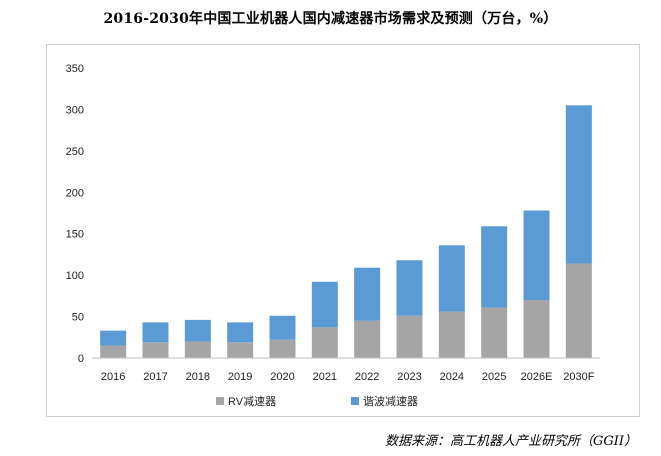 The height and width of the screenshot is (456, 661). I want to click on x-tick-label: 2023, so click(409, 377).